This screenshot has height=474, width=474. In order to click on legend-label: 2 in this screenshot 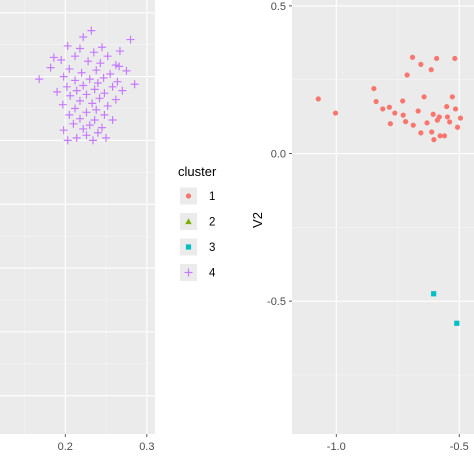, I will do `click(212, 223)`.